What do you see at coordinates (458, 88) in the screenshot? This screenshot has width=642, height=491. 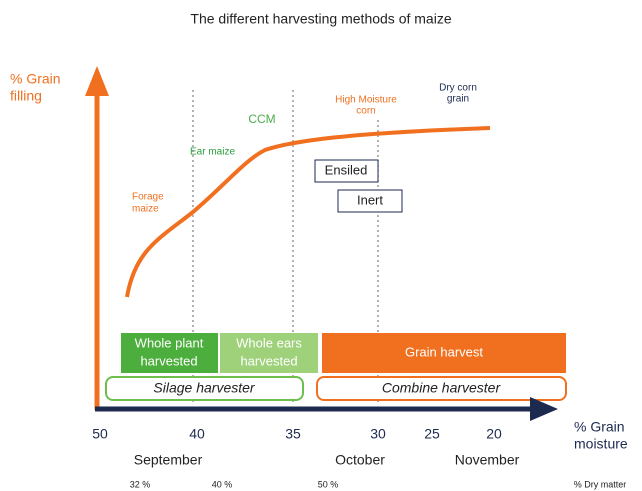 I see `curve-label: Dry corn` at bounding box center [458, 88].